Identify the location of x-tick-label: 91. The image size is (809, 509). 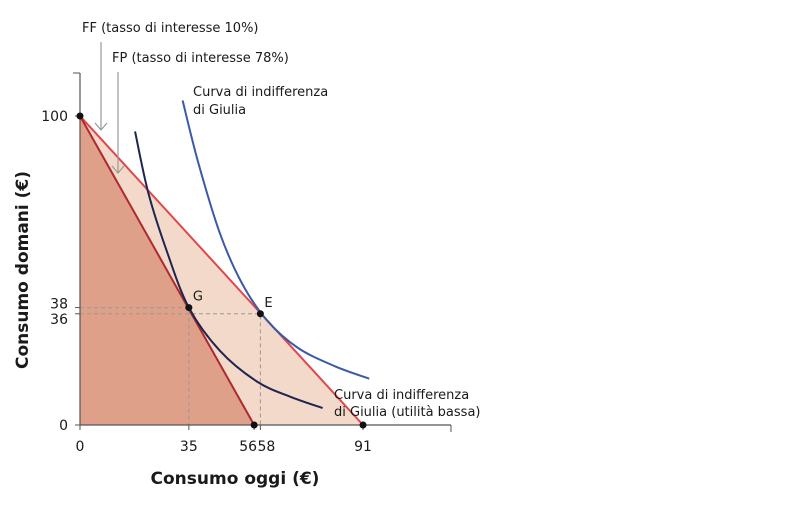
(363, 447).